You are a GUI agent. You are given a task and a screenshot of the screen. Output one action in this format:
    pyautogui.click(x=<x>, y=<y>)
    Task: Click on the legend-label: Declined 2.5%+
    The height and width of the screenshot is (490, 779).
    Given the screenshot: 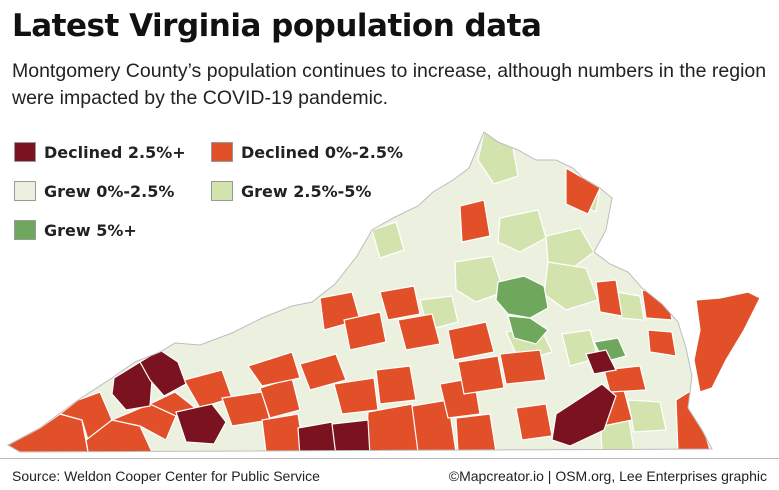 What is the action you would take?
    pyautogui.click(x=115, y=152)
    